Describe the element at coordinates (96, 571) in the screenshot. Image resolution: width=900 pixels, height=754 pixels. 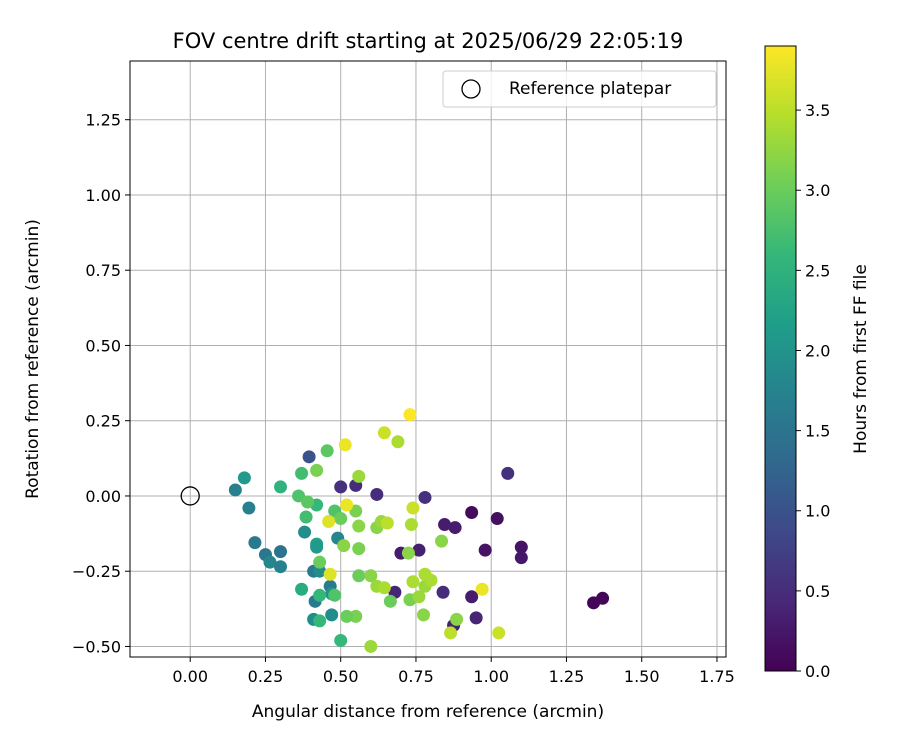
I see `y-tick-label-1: −0.25` at that location.